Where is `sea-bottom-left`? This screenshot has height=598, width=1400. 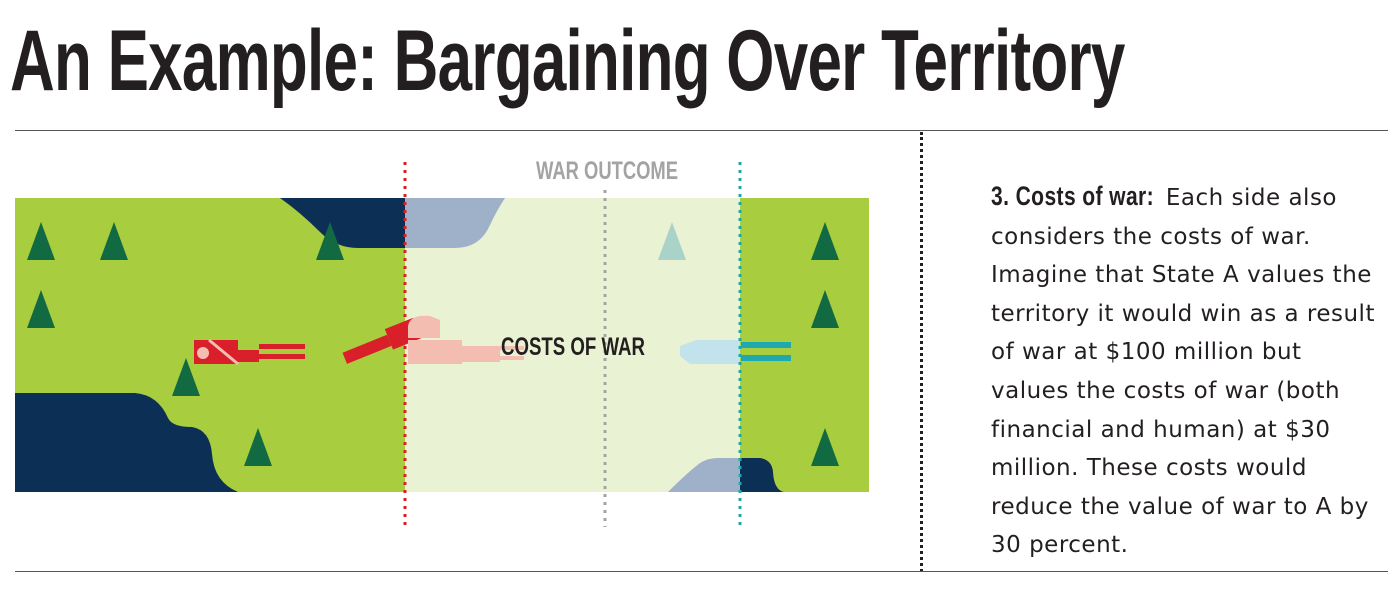
sea-bottom-left is located at coordinates (126, 442).